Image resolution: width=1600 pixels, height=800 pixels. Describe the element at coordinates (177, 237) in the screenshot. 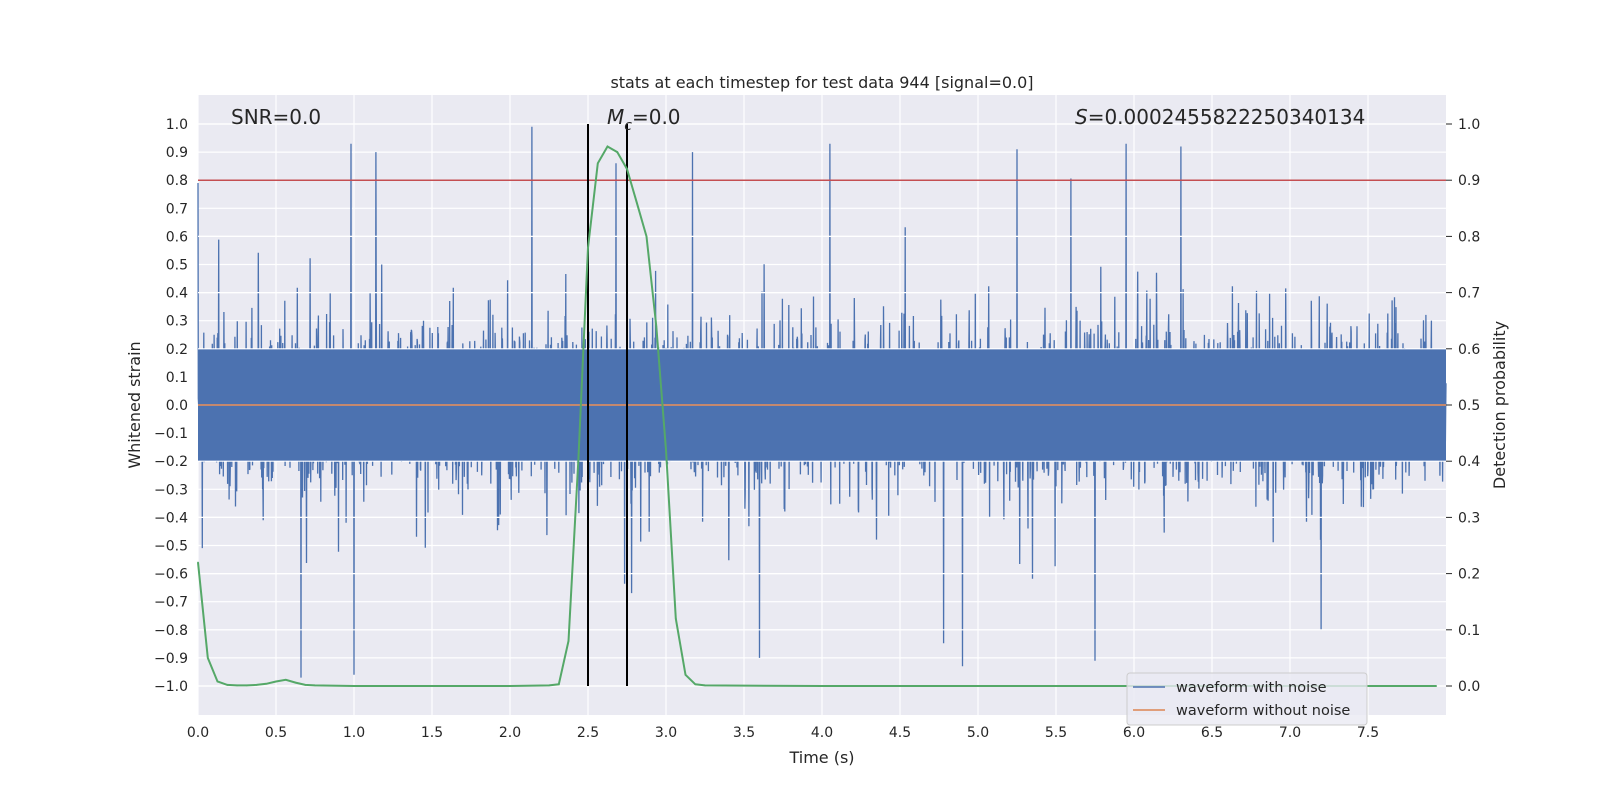

I see `y-tick-label: 0.6` at that location.